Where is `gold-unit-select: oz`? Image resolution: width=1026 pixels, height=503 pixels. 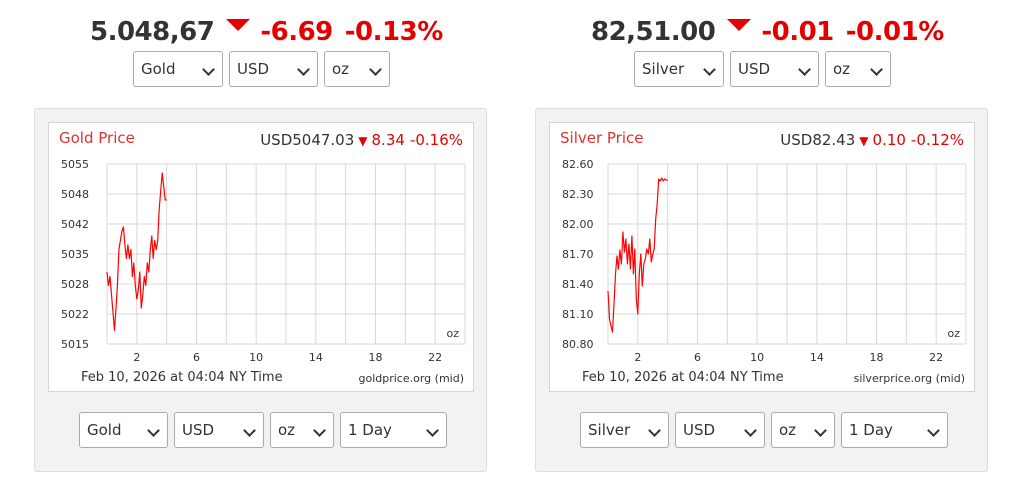 gold-unit-select: oz is located at coordinates (357, 69).